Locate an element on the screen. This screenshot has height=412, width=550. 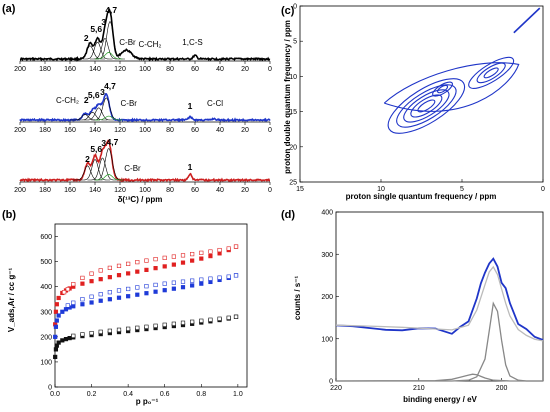
panel-a-peak-label-1-1: 2 is located at coordinates (86, 100).